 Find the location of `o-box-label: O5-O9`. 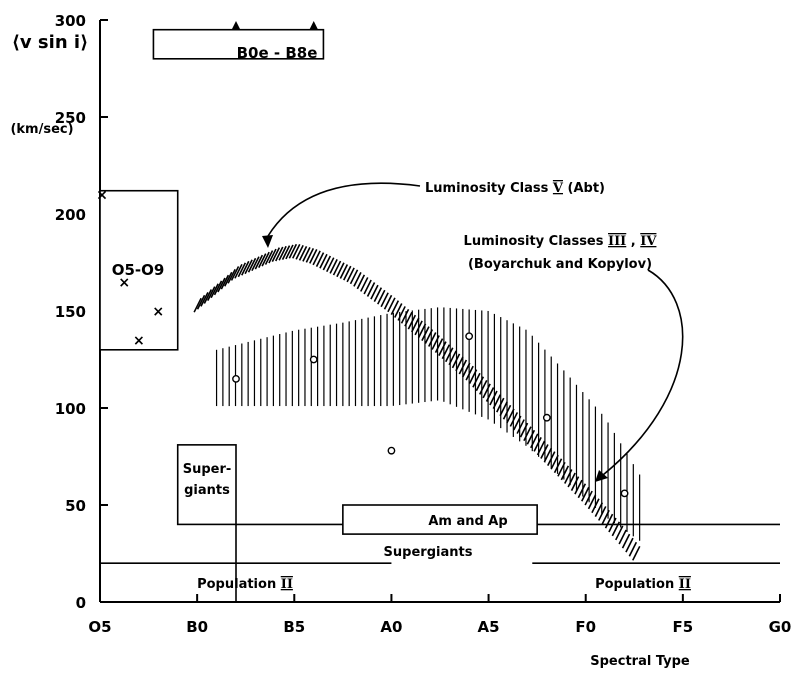

o-box-label: O5-O9 is located at coordinates (138, 270).